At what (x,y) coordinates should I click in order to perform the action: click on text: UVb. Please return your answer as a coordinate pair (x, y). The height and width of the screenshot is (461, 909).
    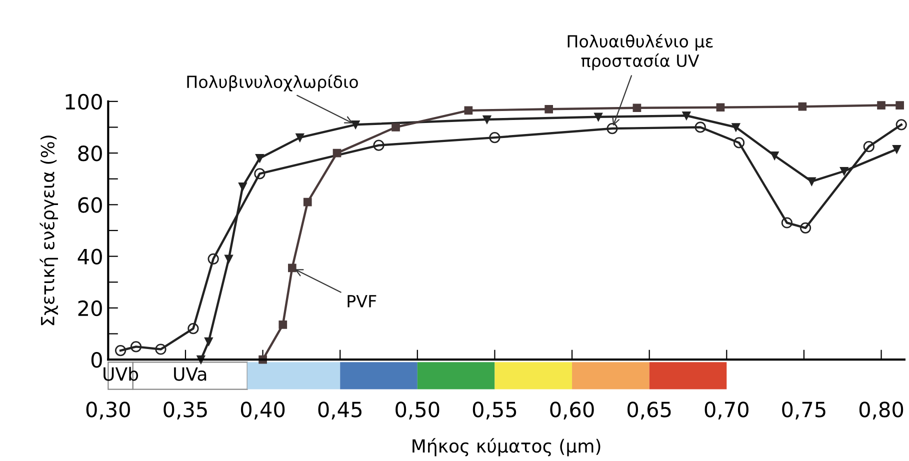
    Looking at the image, I should click on (121, 373).